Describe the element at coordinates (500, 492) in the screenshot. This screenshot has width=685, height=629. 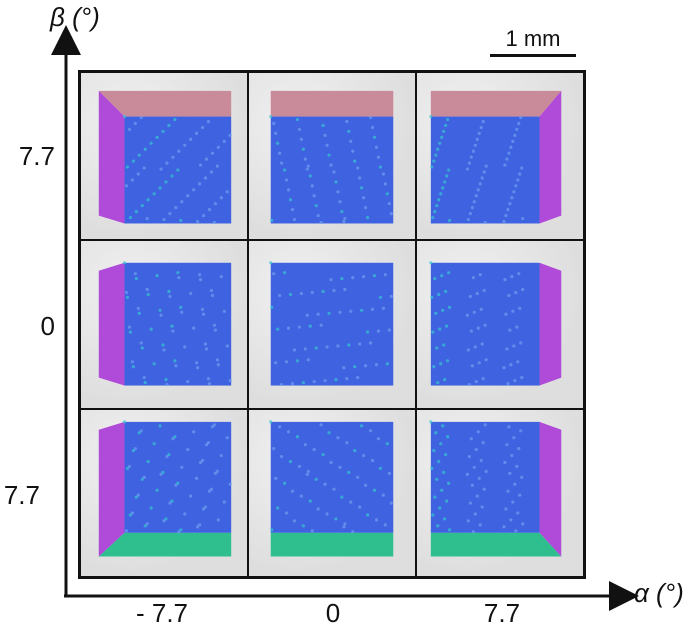
I see `cube-alpha-7.7-beta-neg7.7` at that location.